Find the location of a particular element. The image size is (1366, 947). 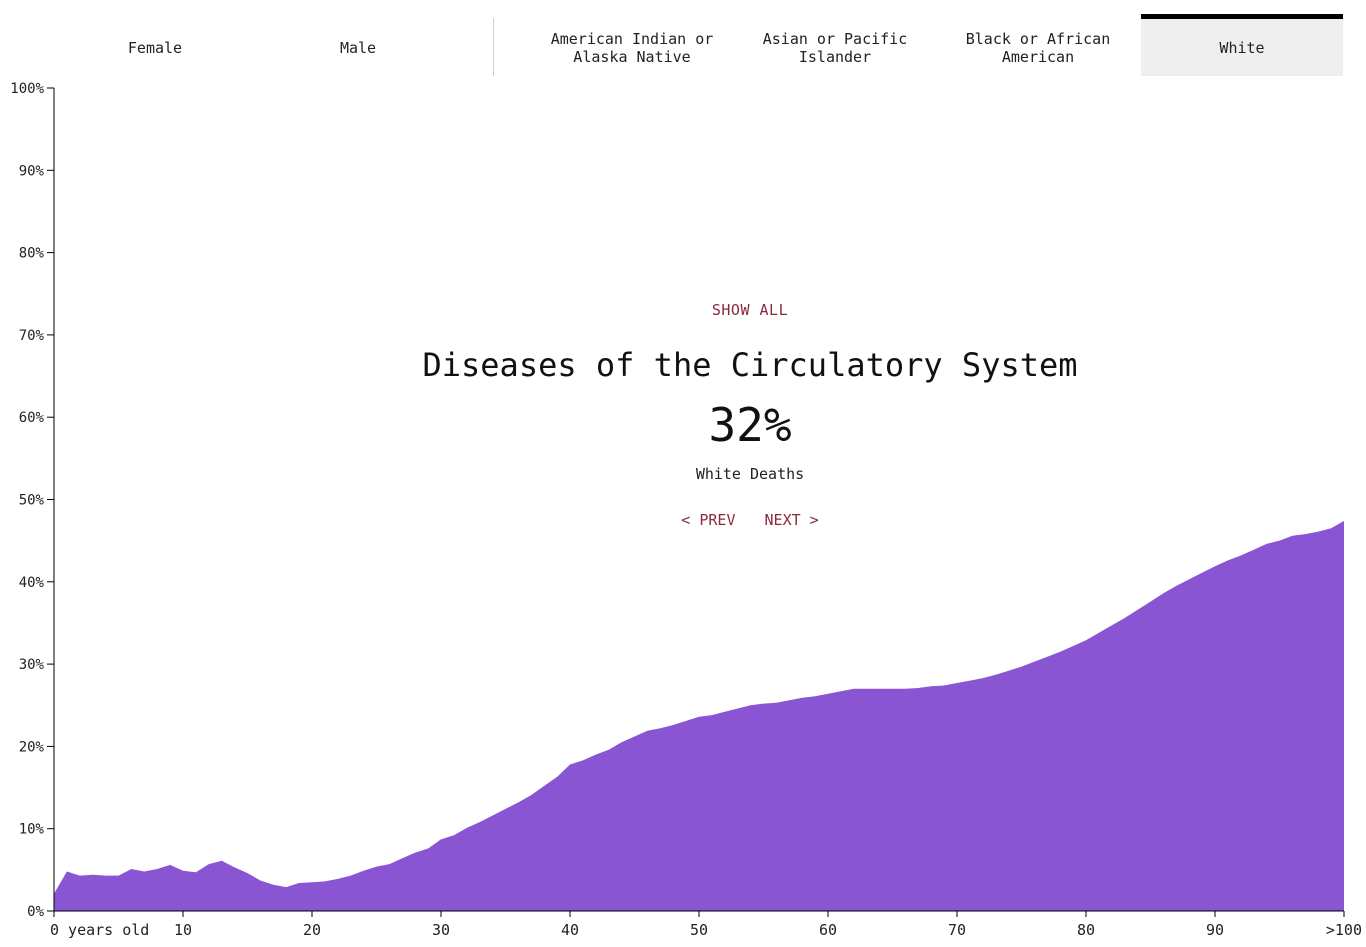

x-tick-label: >100 is located at coordinates (1344, 930).